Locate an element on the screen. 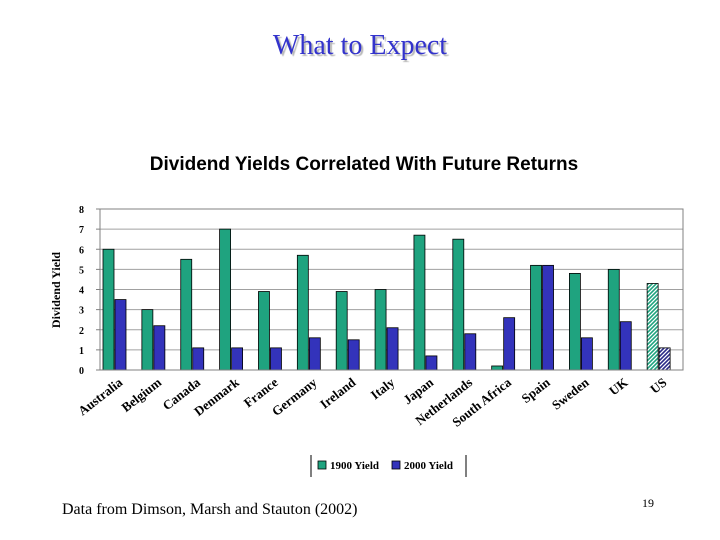  bar-italy-series2 is located at coordinates (392, 349).